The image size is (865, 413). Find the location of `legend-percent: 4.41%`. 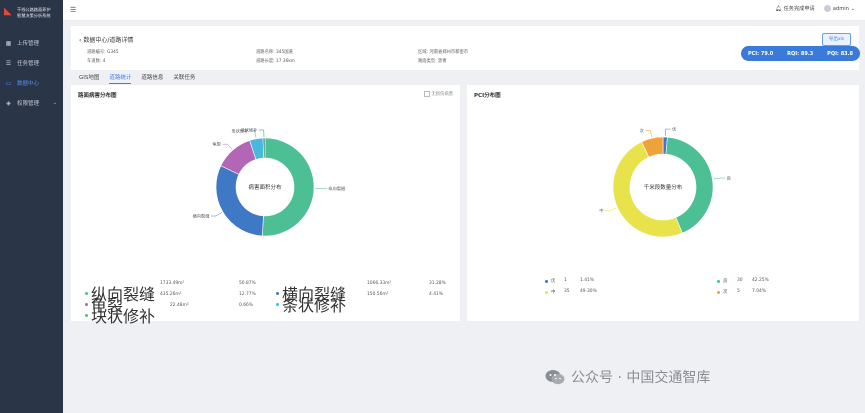

legend-percent: 4.41% is located at coordinates (436, 294).